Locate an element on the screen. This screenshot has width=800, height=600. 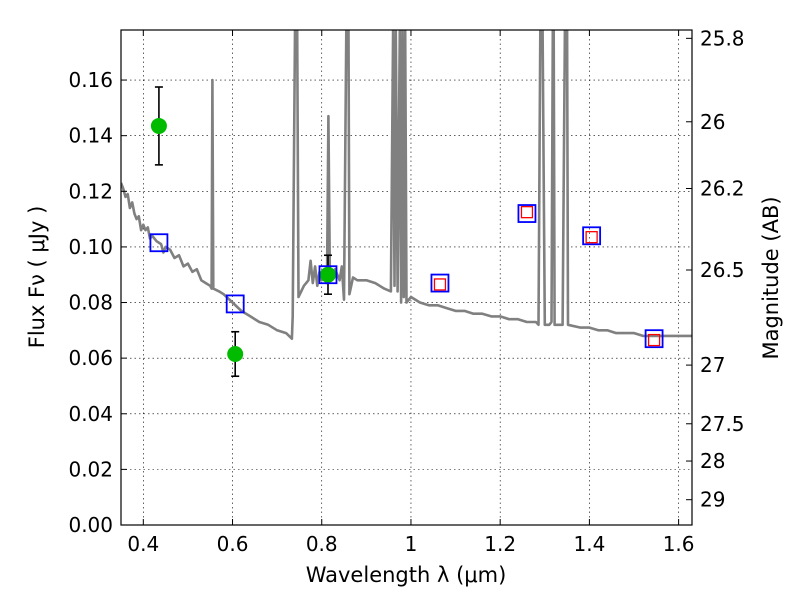
y2-tick-label: 27.5 is located at coordinates (722, 424).